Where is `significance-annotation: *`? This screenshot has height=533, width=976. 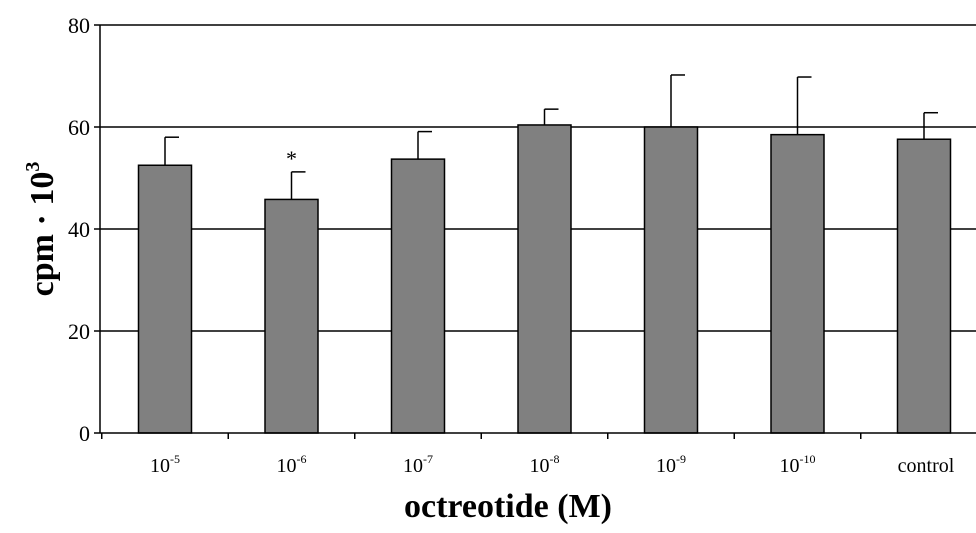 significance-annotation: * is located at coordinates (291, 158).